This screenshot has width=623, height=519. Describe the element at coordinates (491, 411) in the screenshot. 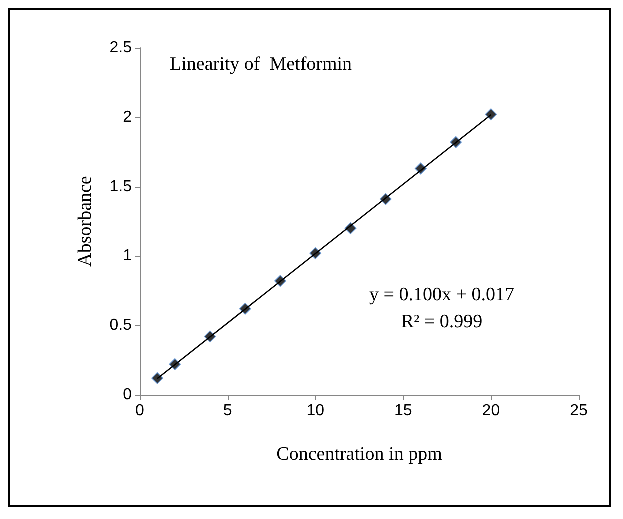

I see `x-tick-label: 20` at that location.